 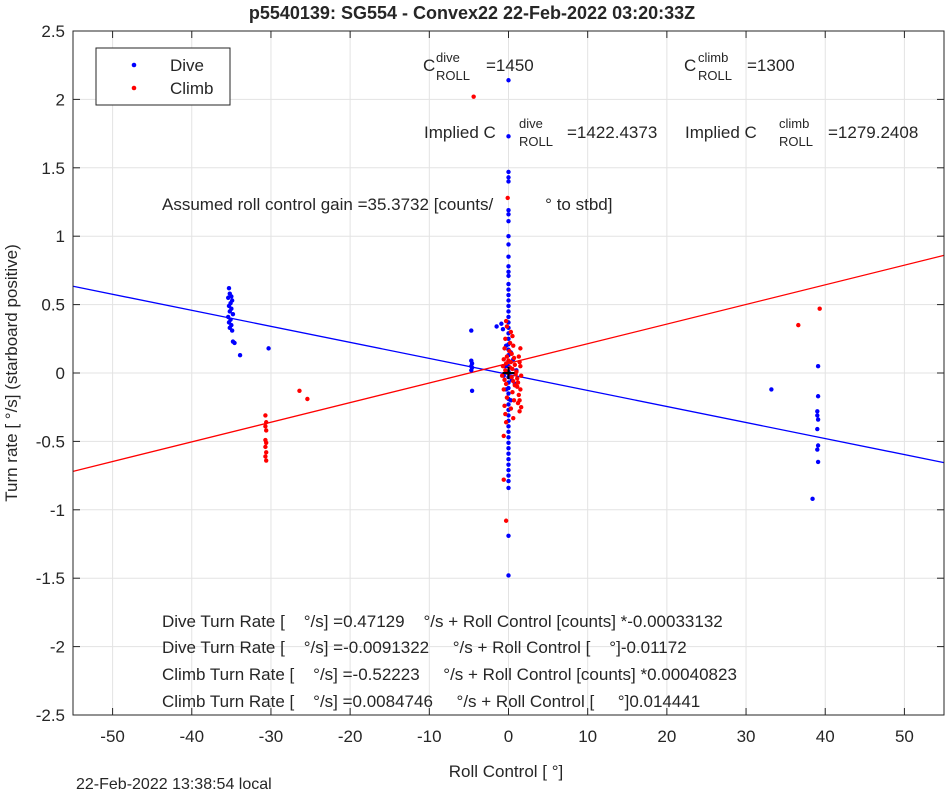 I want to click on timestamp-label: 22-Feb-2022 13:38:54 local, so click(x=174, y=784).